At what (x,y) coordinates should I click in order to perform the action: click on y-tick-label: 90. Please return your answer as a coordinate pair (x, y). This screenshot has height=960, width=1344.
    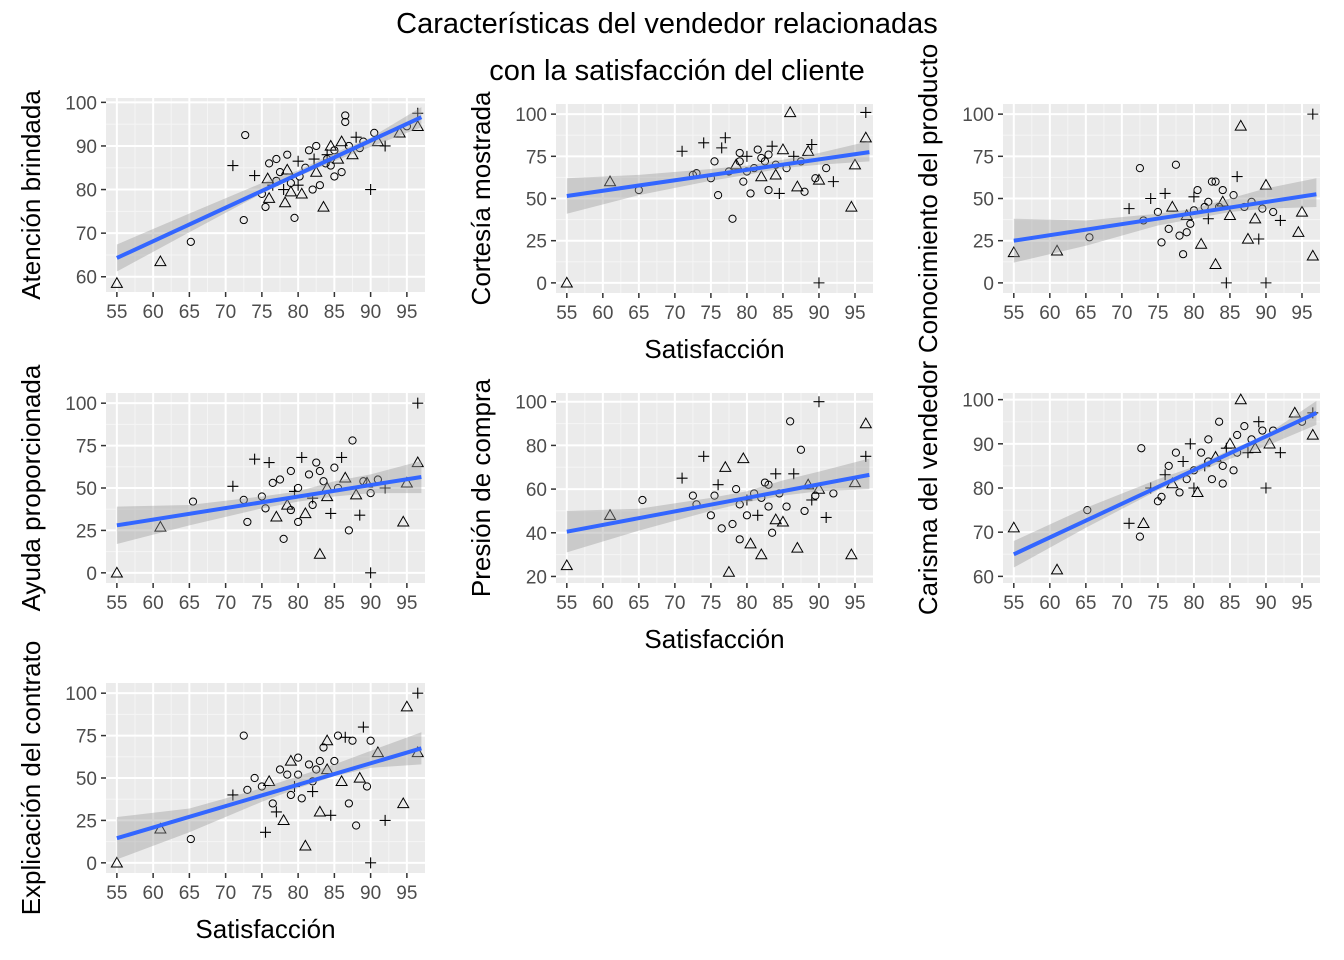
    Looking at the image, I should click on (983, 445).